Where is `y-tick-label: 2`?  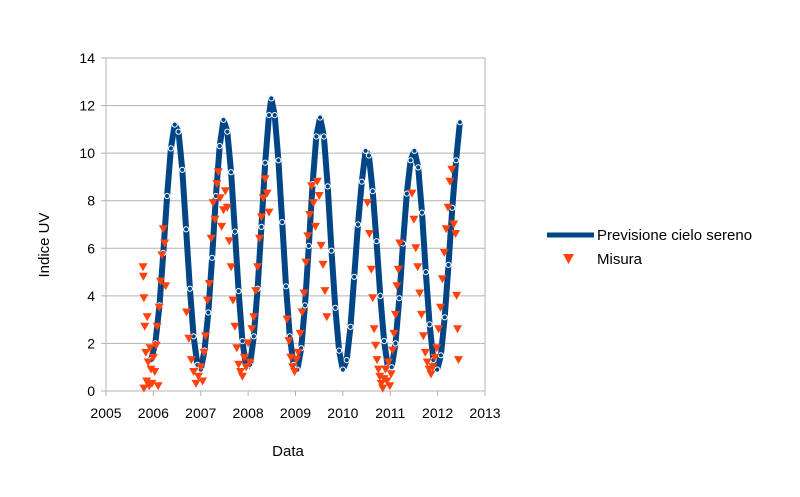
y-tick-label: 2 is located at coordinates (91, 343).